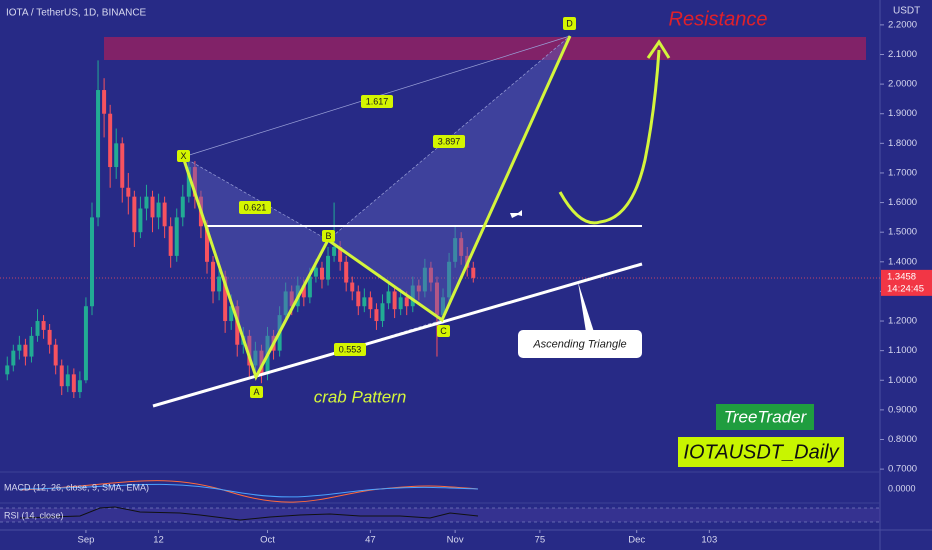 This screenshot has height=550, width=932. Describe the element at coordinates (609, 137) in the screenshot. I see `projection-arrow` at that location.